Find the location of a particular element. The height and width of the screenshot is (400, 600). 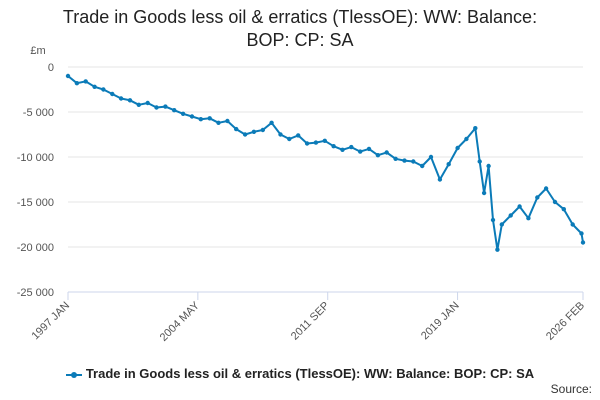

y-axis-ticks: 0 -5 000 -10 000 -15 000 -20 000 -25 000 is located at coordinates (35, 180).